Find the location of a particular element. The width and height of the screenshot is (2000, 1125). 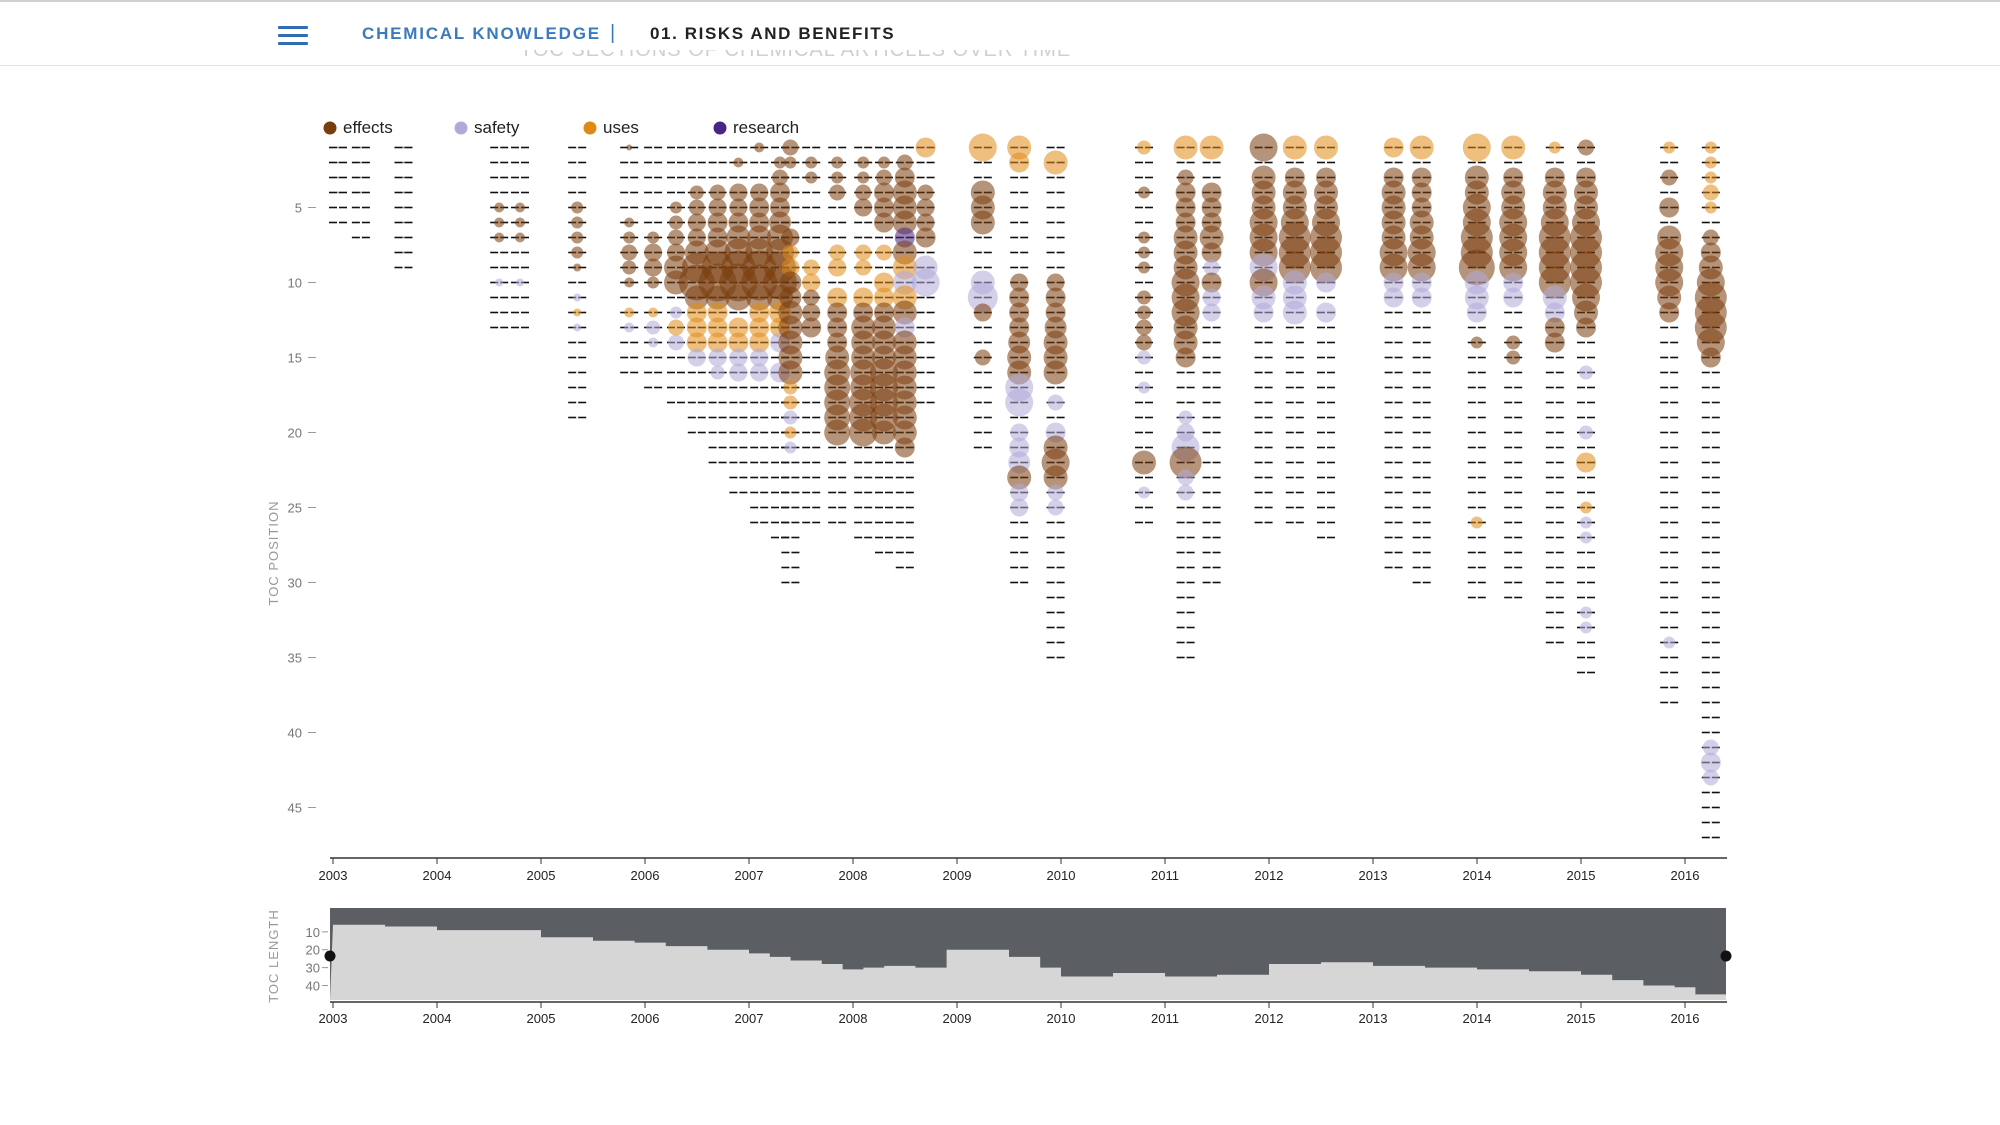

x-tick-label: 2008 is located at coordinates (853, 875).